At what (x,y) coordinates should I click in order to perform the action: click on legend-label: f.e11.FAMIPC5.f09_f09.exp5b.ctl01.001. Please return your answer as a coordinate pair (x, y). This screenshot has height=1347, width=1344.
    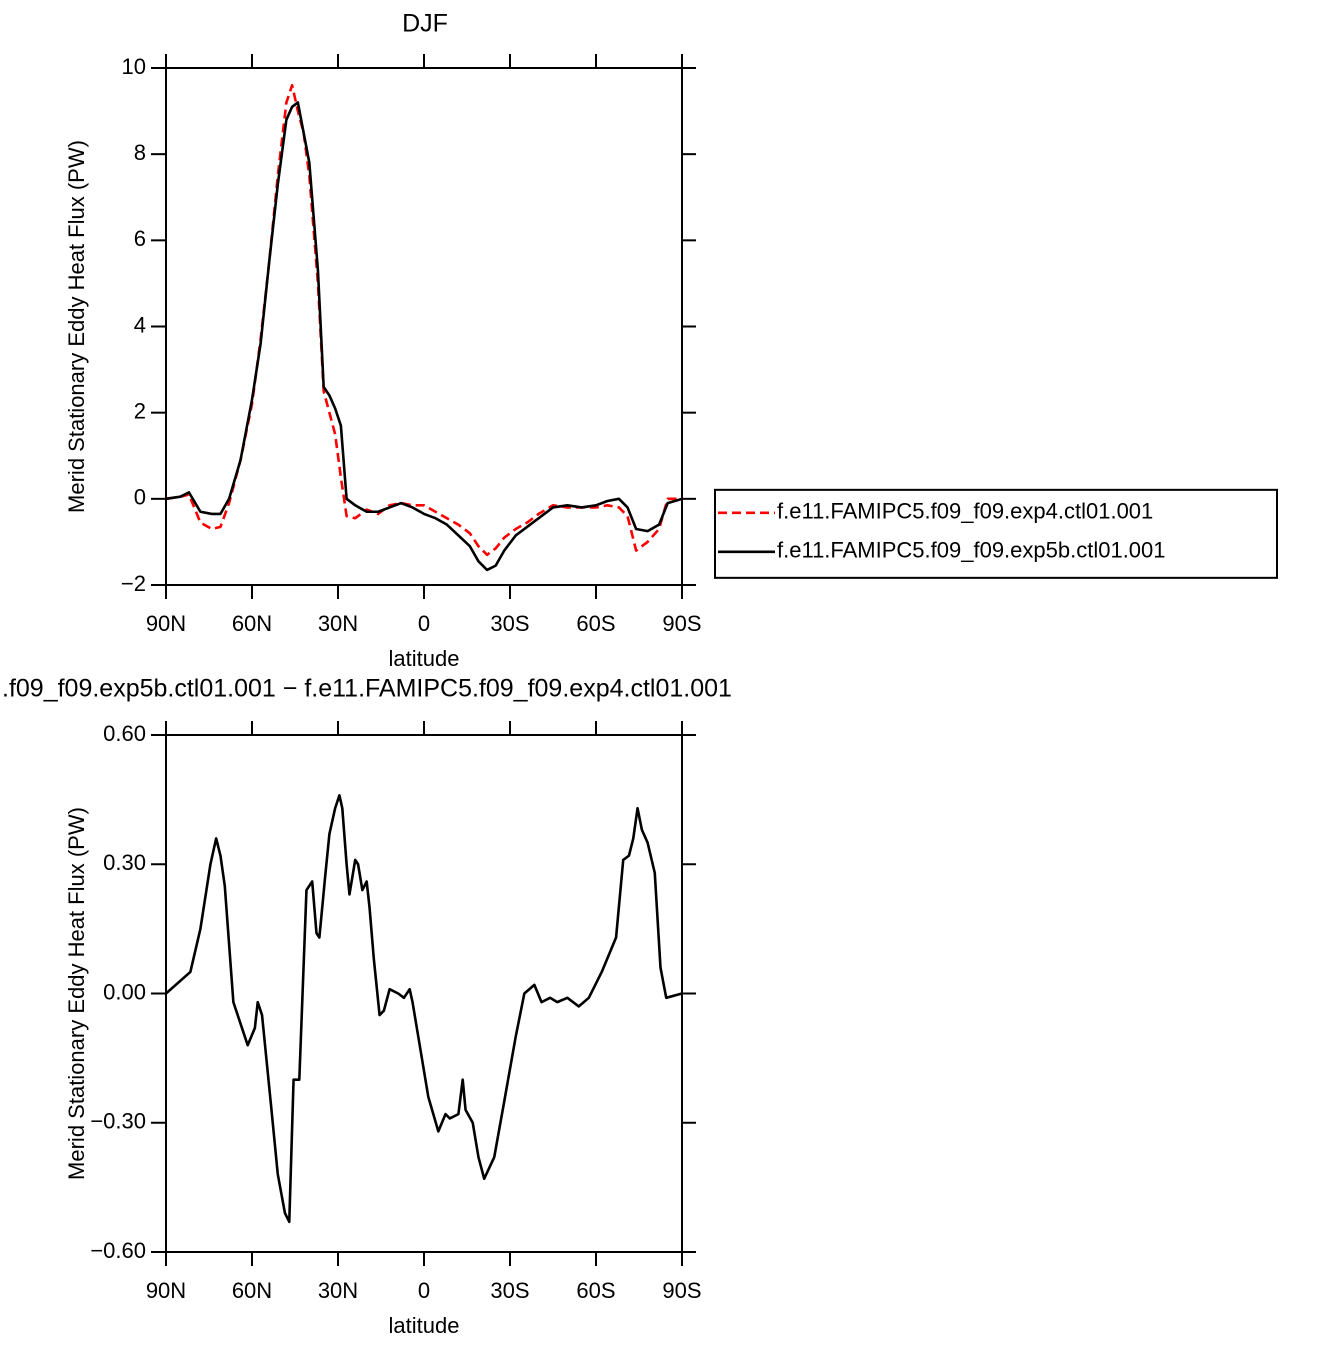
    Looking at the image, I should click on (971, 550).